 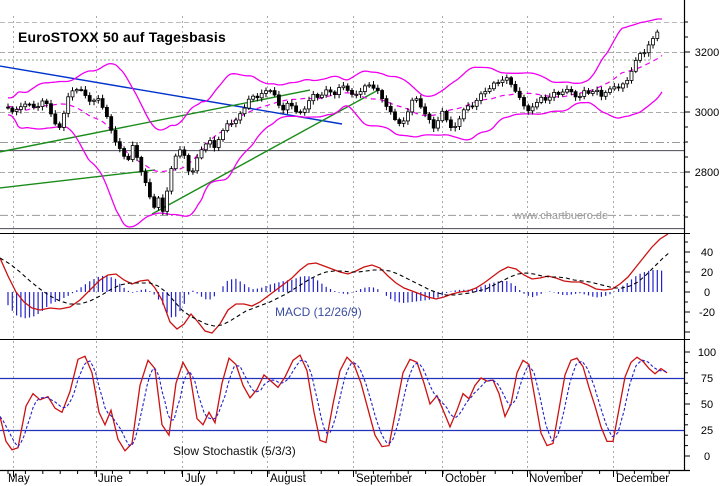 I want to click on month-label: December, so click(x=642, y=479).